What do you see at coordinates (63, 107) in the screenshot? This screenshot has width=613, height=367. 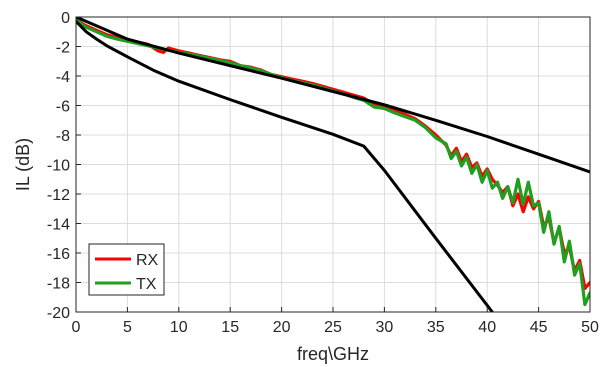 I see `y-tick-label: -6` at bounding box center [63, 107].